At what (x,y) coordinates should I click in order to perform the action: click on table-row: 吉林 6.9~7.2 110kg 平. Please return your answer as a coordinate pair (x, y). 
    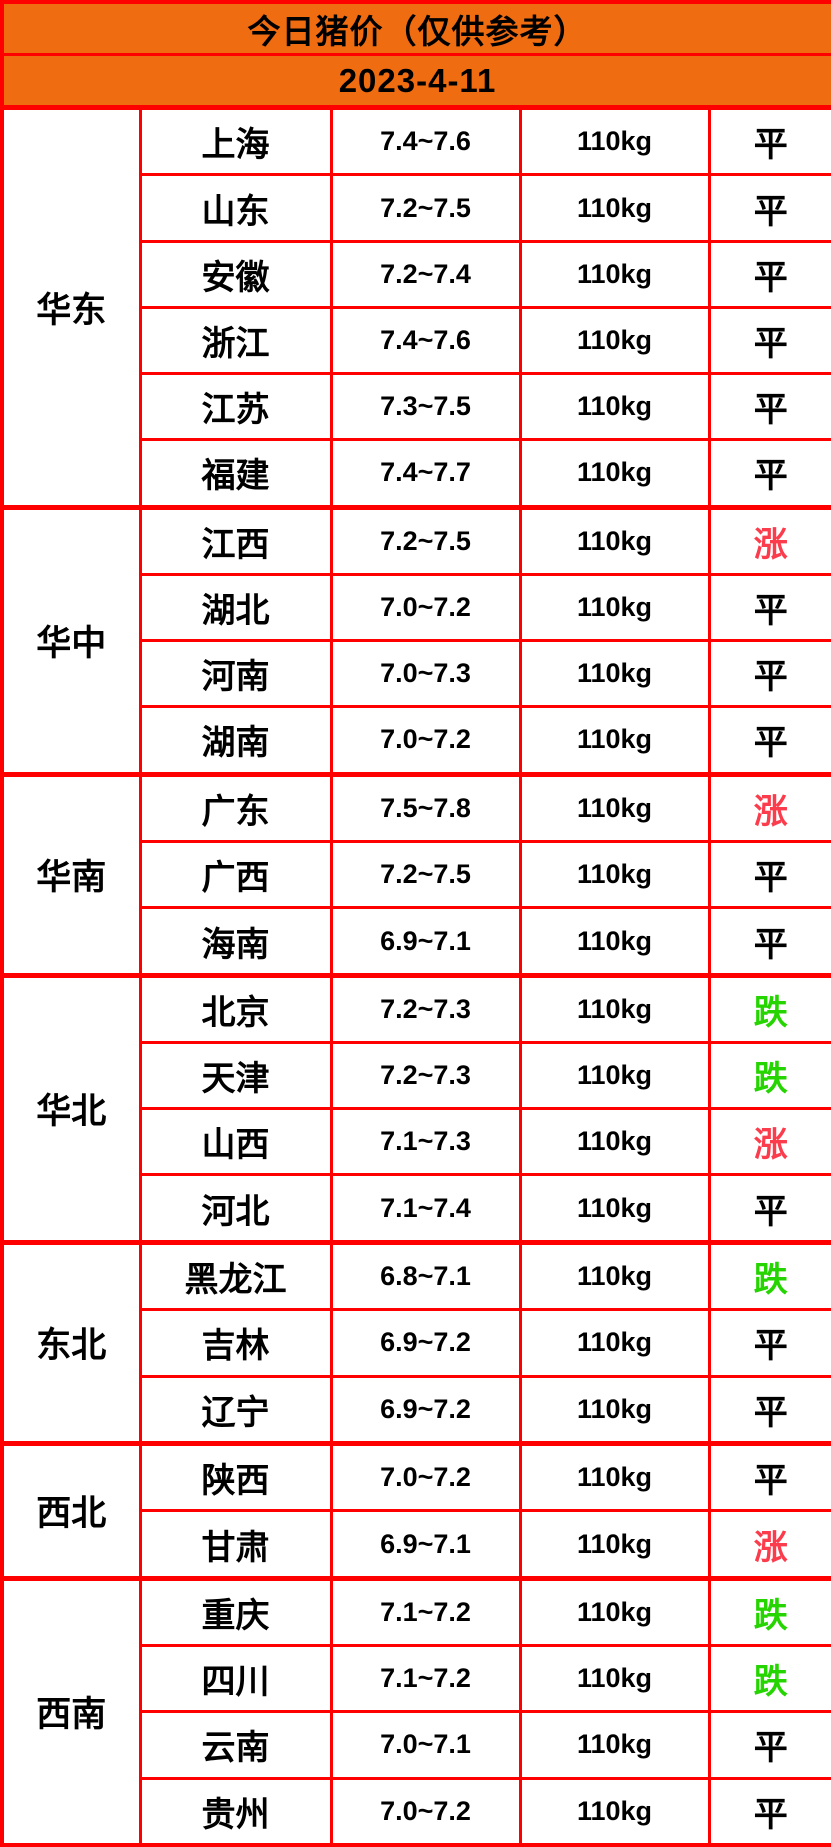
    Looking at the image, I should click on (416, 1343).